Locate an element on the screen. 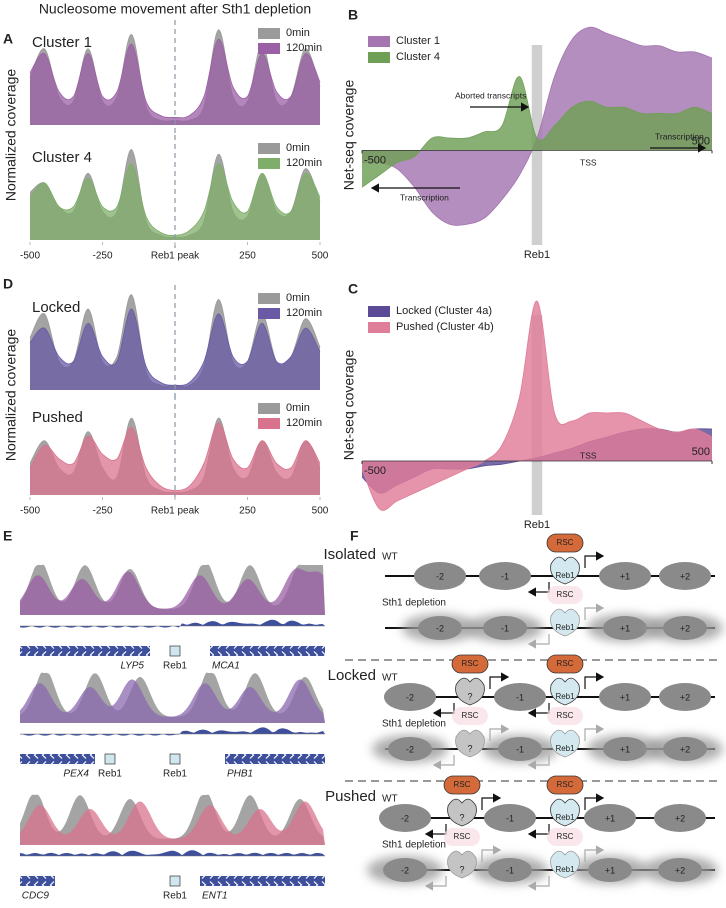  panel-label: F is located at coordinates (354, 536).